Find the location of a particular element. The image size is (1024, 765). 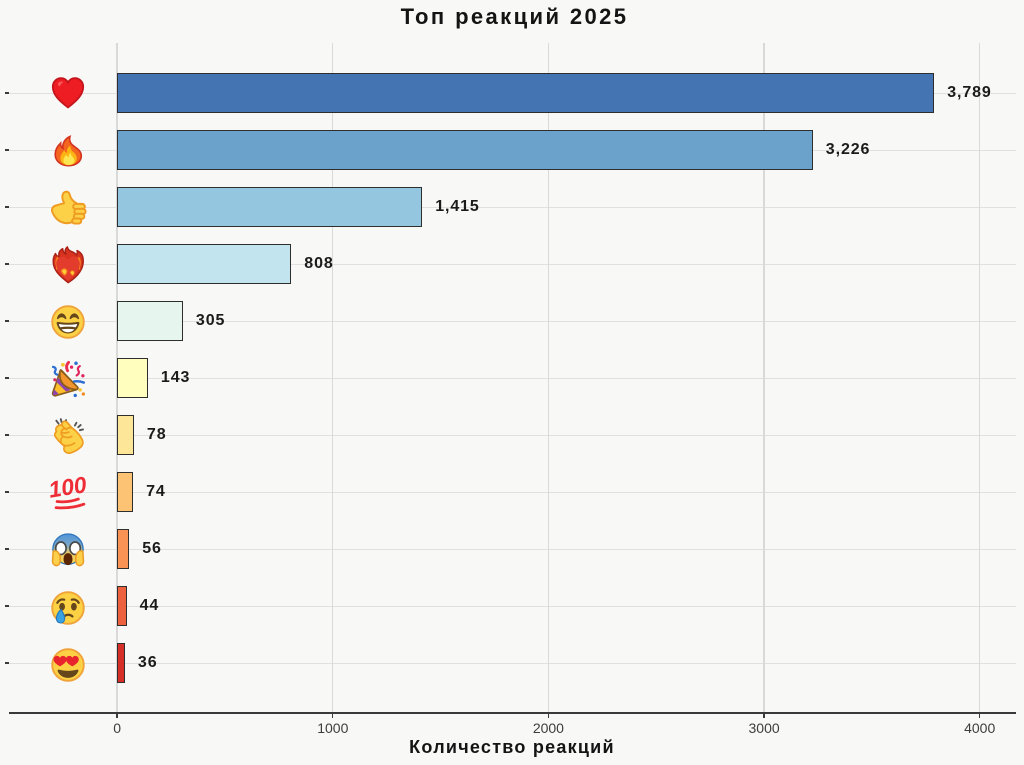

svg-text: 100 is located at coordinates (68, 487).